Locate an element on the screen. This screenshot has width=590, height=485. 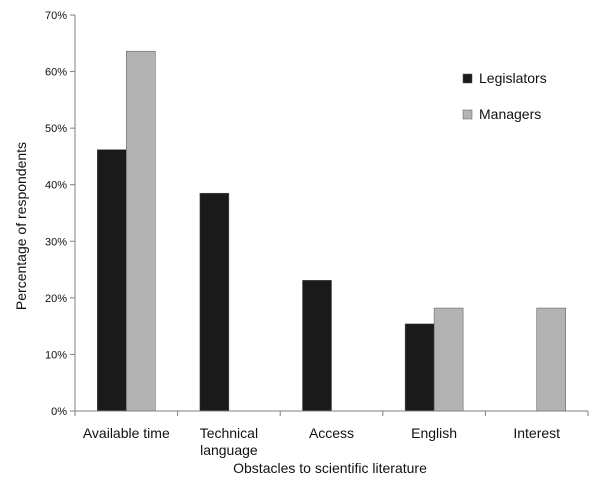
y-axis-title: Percentage of respondents is located at coordinates (21, 226).